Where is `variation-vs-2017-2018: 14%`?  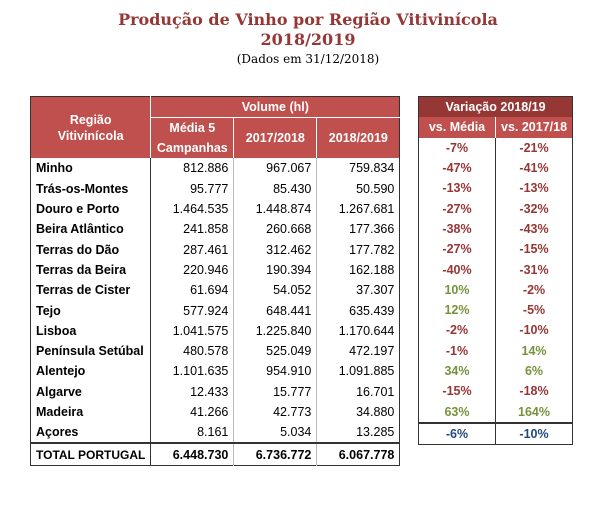 variation-vs-2017-2018: 14% is located at coordinates (534, 350).